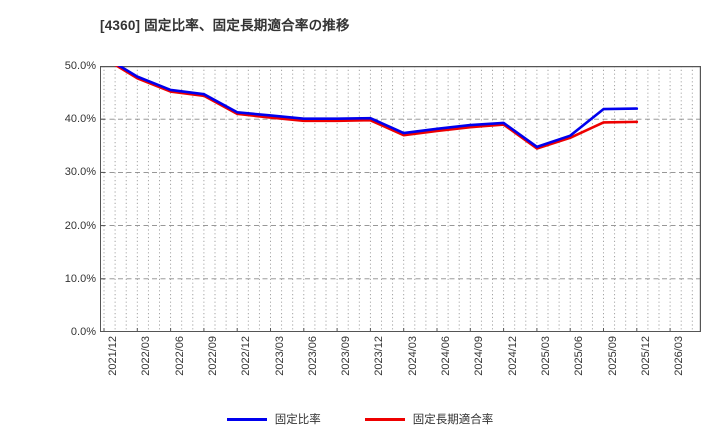  Describe the element at coordinates (179, 356) in the screenshot. I see `x-axis-tick-label: 2022/06` at that location.